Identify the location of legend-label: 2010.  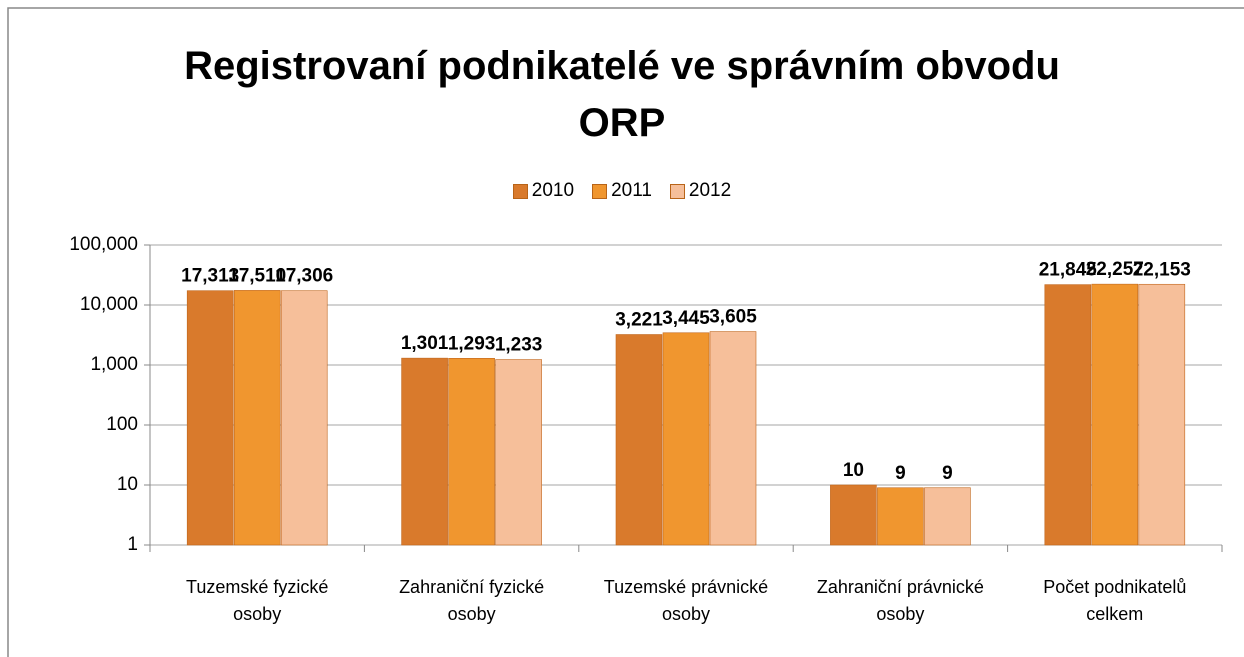
(553, 190).